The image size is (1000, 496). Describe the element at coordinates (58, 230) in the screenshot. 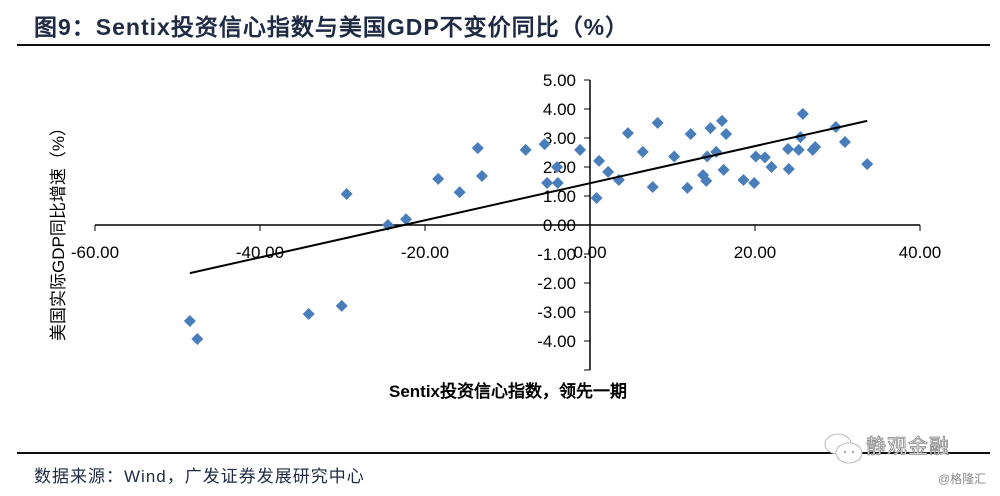

I see `y-axis-label: 美国实际GDP同比增速（%）` at that location.